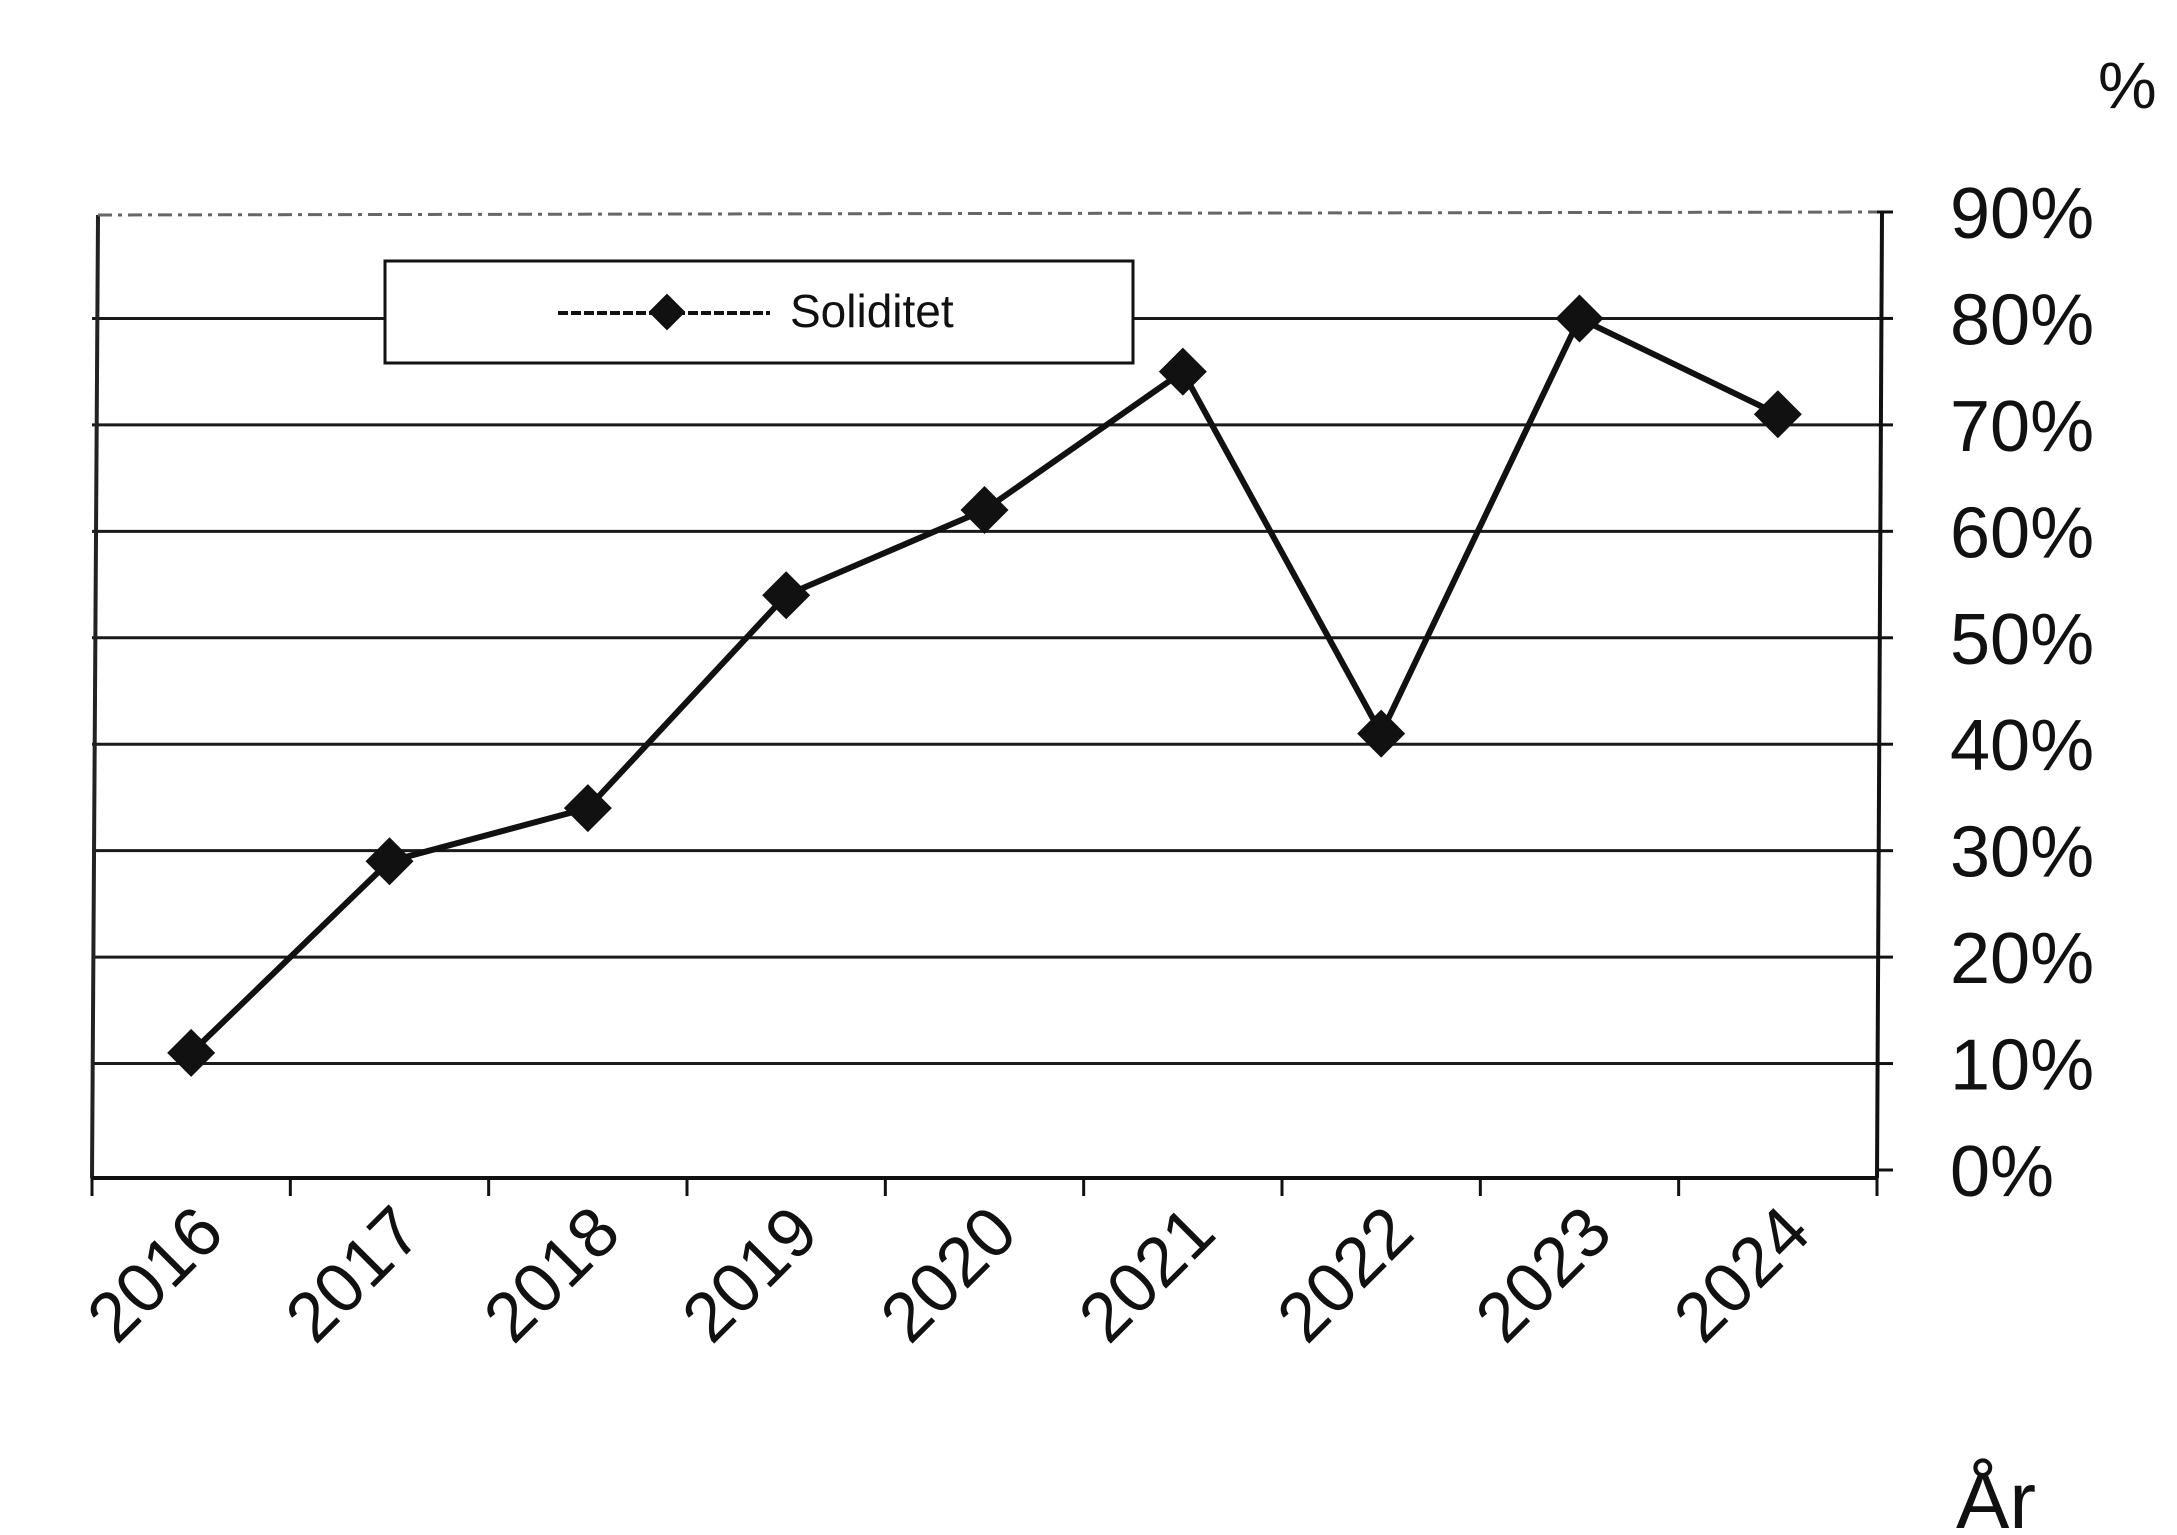  I want to click on x-tick-label: 2019, so click(749, 1273).